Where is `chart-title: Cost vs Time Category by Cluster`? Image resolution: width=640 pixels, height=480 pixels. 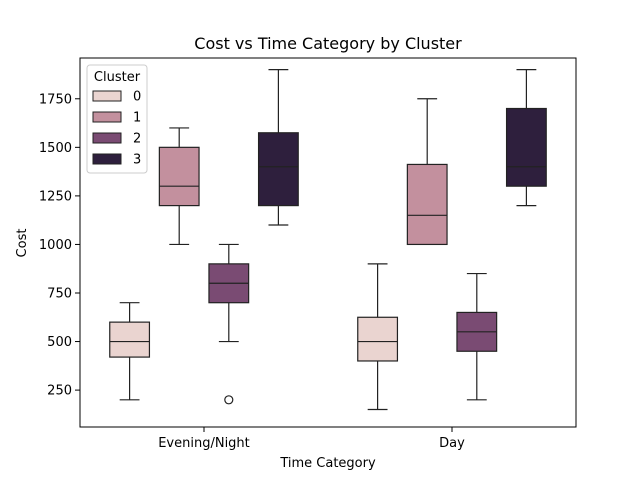 chart-title: Cost vs Time Category by Cluster is located at coordinates (328, 43).